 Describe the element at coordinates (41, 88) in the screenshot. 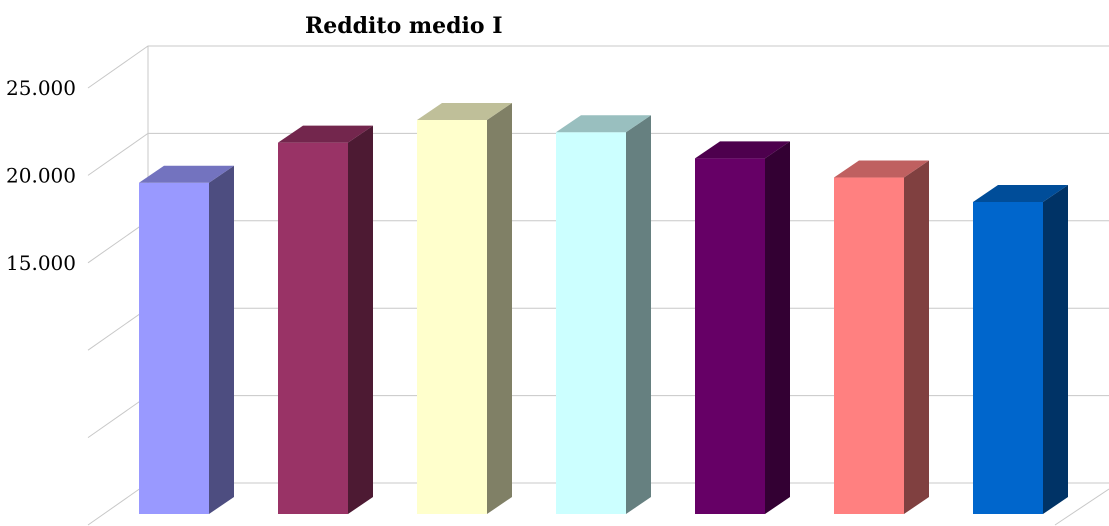

I see `y-tick-label: 25.000` at that location.